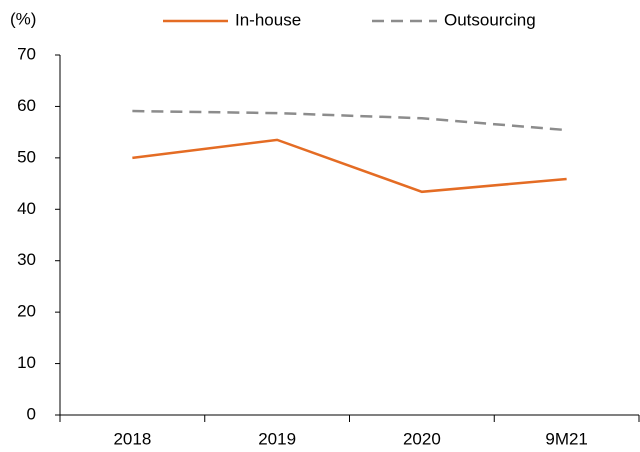 The image size is (640, 452). What do you see at coordinates (31, 413) in the screenshot?
I see `y-tick-label: 0` at bounding box center [31, 413].